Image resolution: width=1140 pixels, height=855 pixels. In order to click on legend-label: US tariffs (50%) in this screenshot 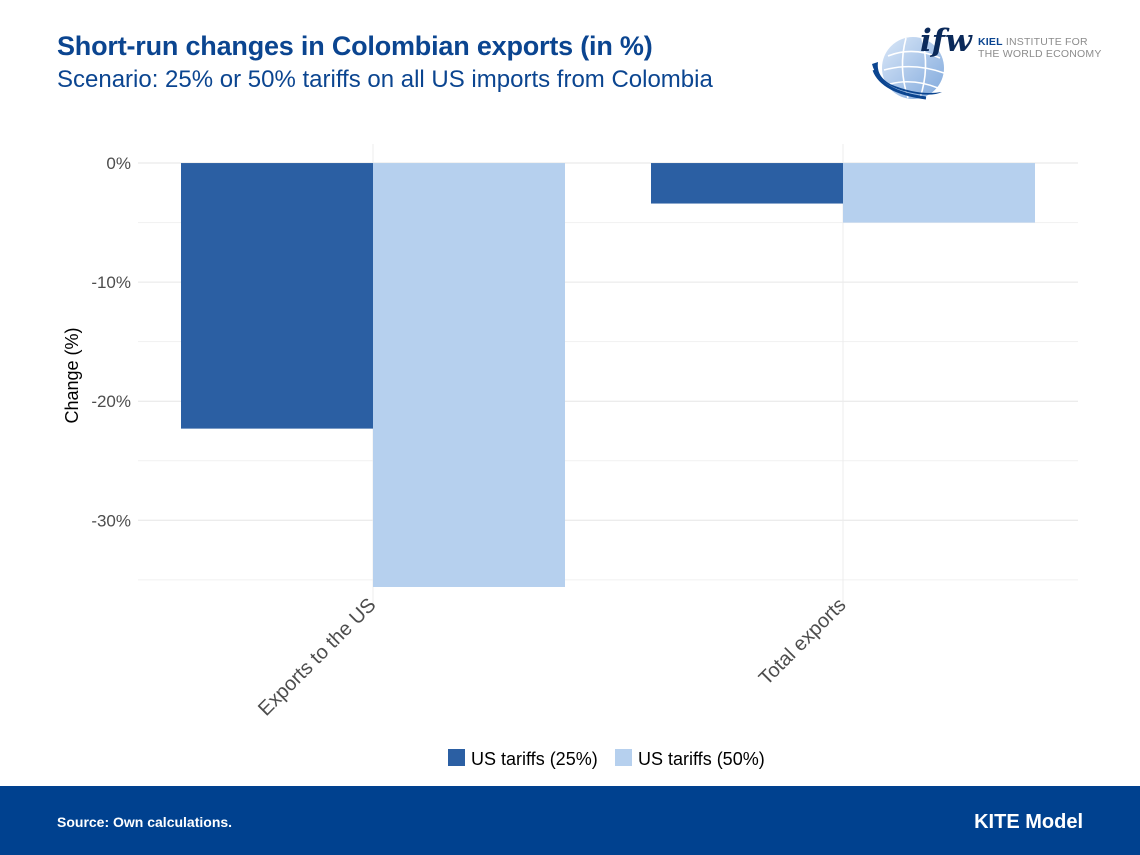, I will do `click(701, 759)`.